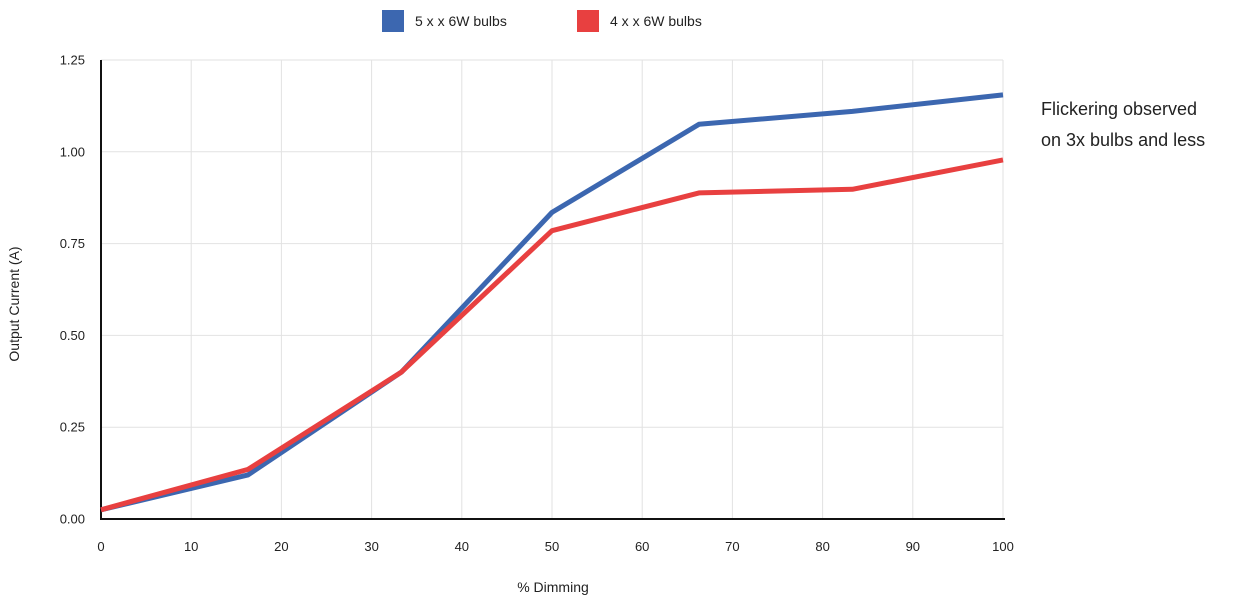  What do you see at coordinates (72, 290) in the screenshot?
I see `y-tick-labels: 0.00 0.25 0.50 0.75 1.00 1.25` at bounding box center [72, 290].